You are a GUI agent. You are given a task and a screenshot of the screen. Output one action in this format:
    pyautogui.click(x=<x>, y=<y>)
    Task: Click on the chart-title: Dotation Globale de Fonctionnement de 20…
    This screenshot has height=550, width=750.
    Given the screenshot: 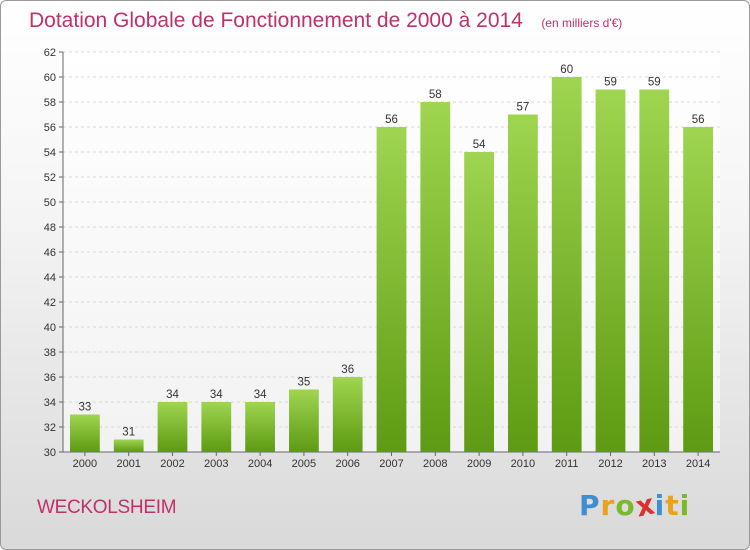 What is the action you would take?
    pyautogui.click(x=276, y=20)
    